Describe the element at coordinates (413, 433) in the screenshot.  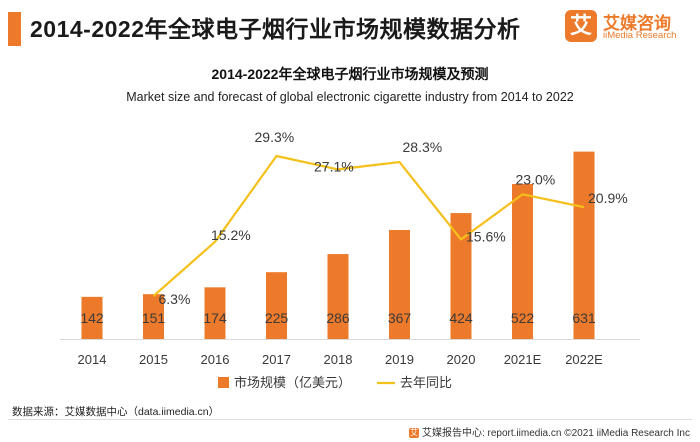
I see `footer-logo-icon: 艾` at that location.